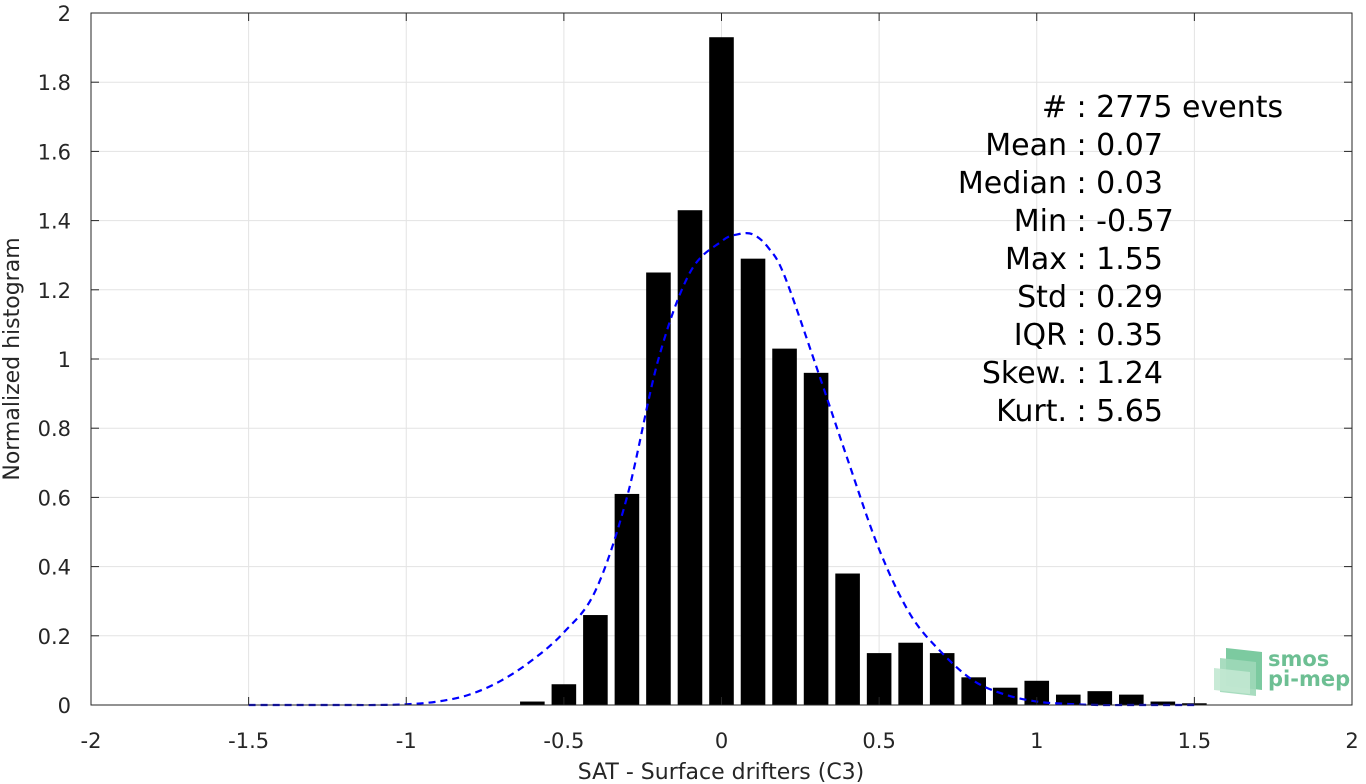 This screenshot has width=1366, height=784. Describe the element at coordinates (1088, 335) in the screenshot. I see `stats-line: IQR : 0.35` at that location.